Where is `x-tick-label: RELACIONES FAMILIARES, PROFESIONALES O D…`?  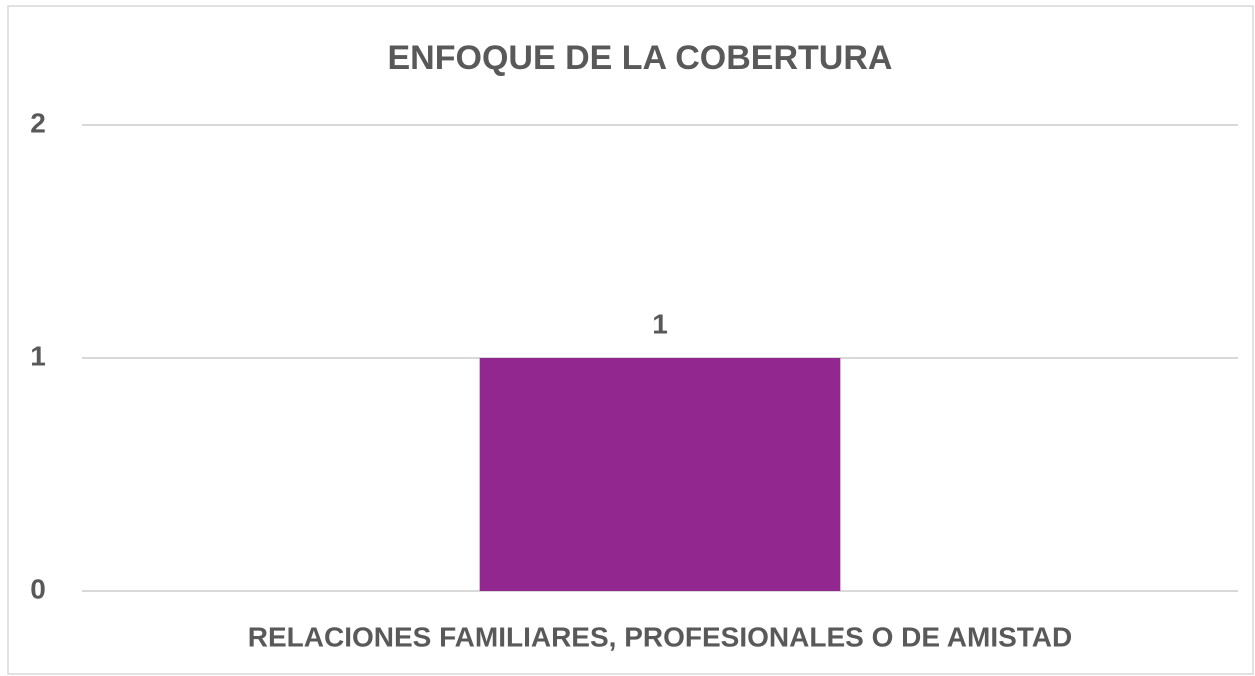 x-tick-label: RELACIONES FAMILIARES, PROFESIONALES O D… is located at coordinates (660, 636).